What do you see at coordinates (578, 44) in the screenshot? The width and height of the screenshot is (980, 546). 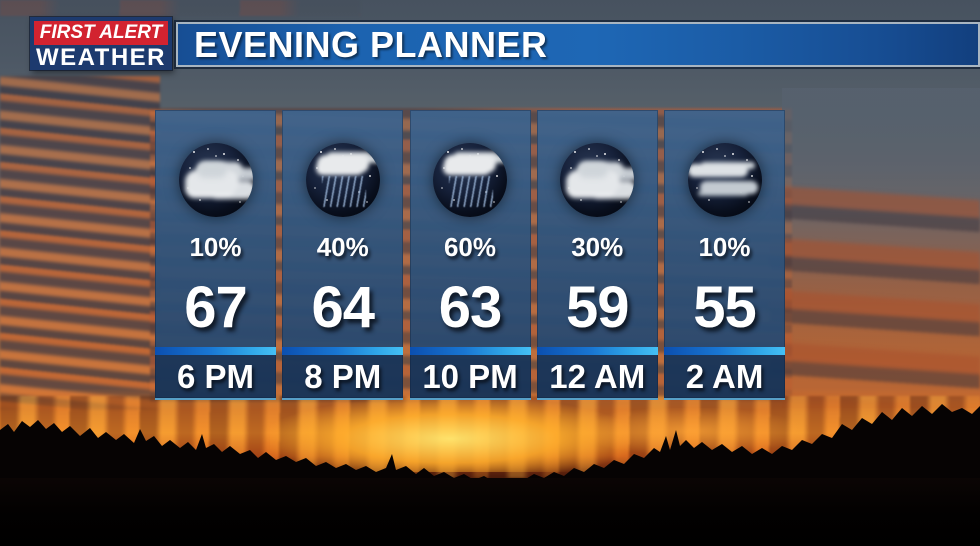 I see `header-banner: EVENING PLANNER` at bounding box center [578, 44].